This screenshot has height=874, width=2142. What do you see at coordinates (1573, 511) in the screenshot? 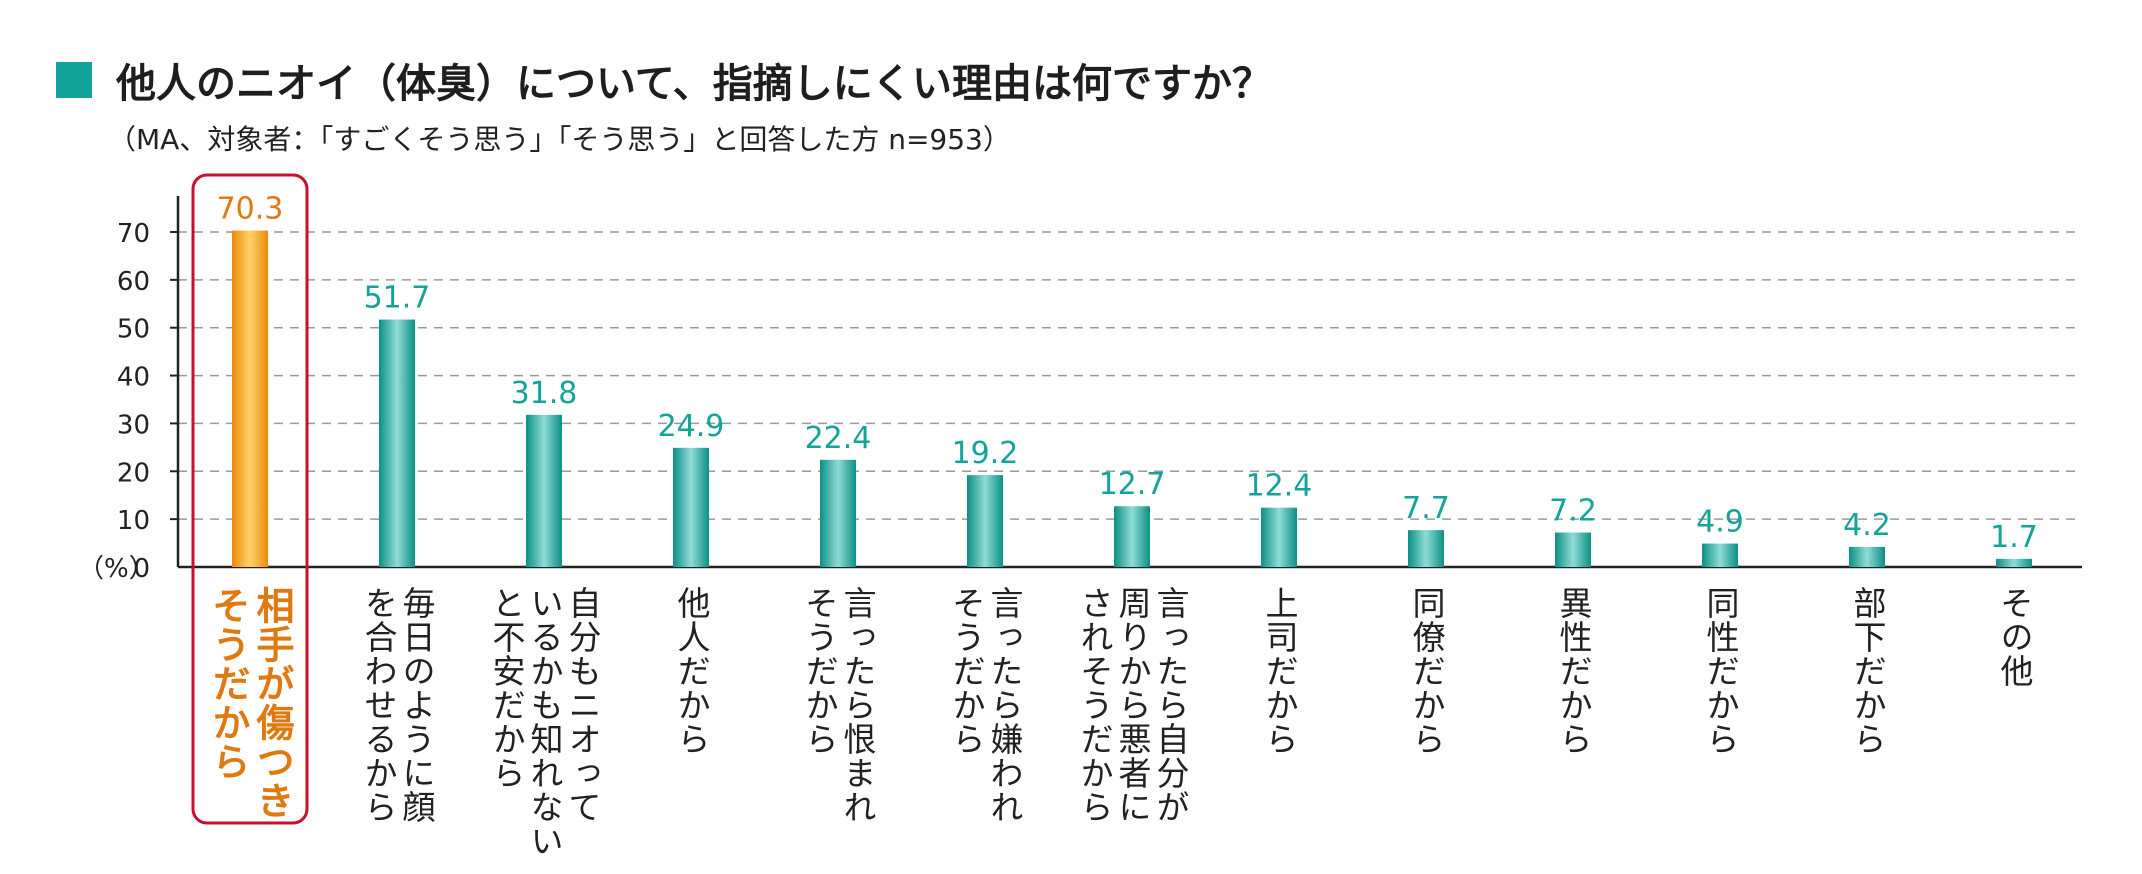
I see `value-label: 7.2` at bounding box center [1573, 511].